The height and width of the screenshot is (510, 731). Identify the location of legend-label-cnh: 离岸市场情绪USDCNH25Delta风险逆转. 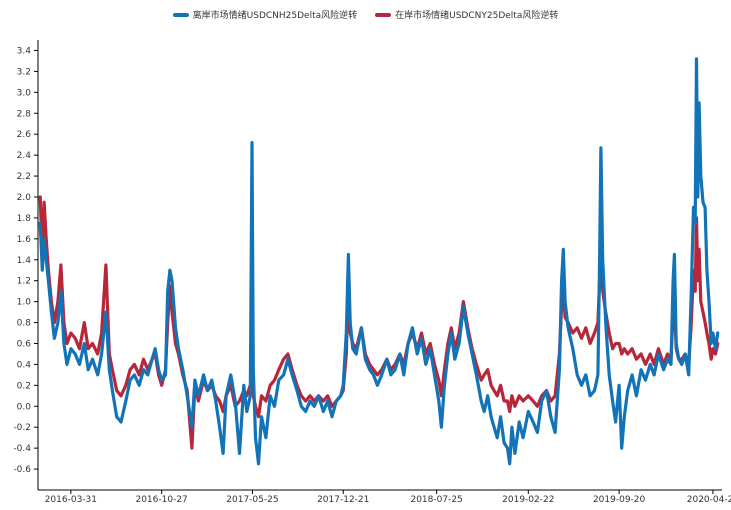
(275, 16).